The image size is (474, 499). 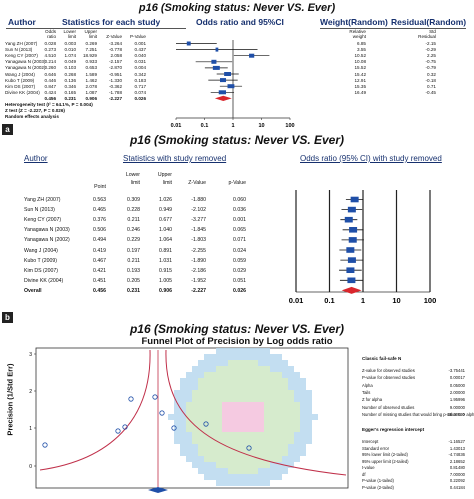 What do you see at coordinates (133, 210) in the screenshot?
I see `panel-b-row-lower: 0.228` at bounding box center [133, 210].